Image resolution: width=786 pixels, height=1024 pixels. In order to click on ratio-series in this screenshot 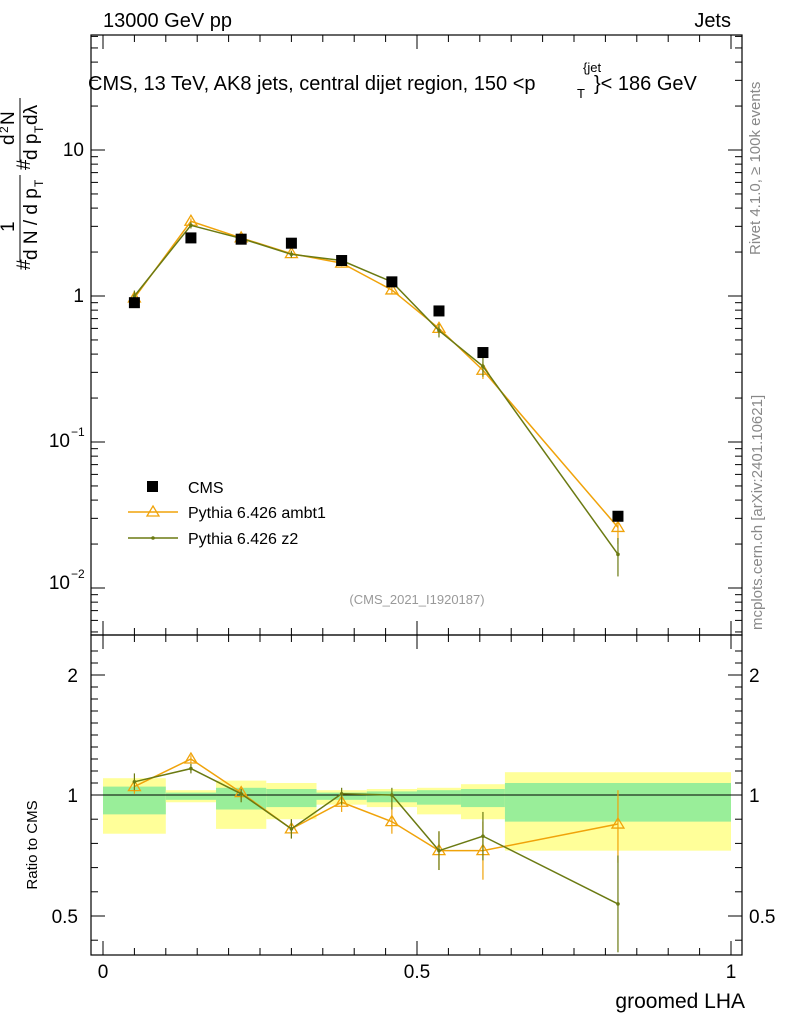, I will do `click(376, 852)`.